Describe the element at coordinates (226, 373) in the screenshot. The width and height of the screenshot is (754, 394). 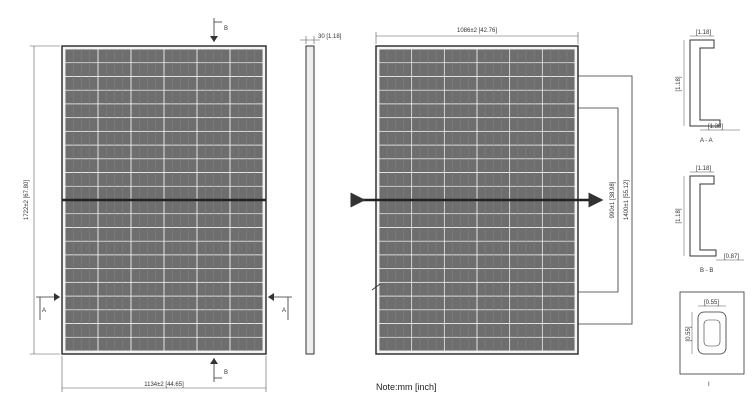
I see `section-b-label-bottom: B` at that location.